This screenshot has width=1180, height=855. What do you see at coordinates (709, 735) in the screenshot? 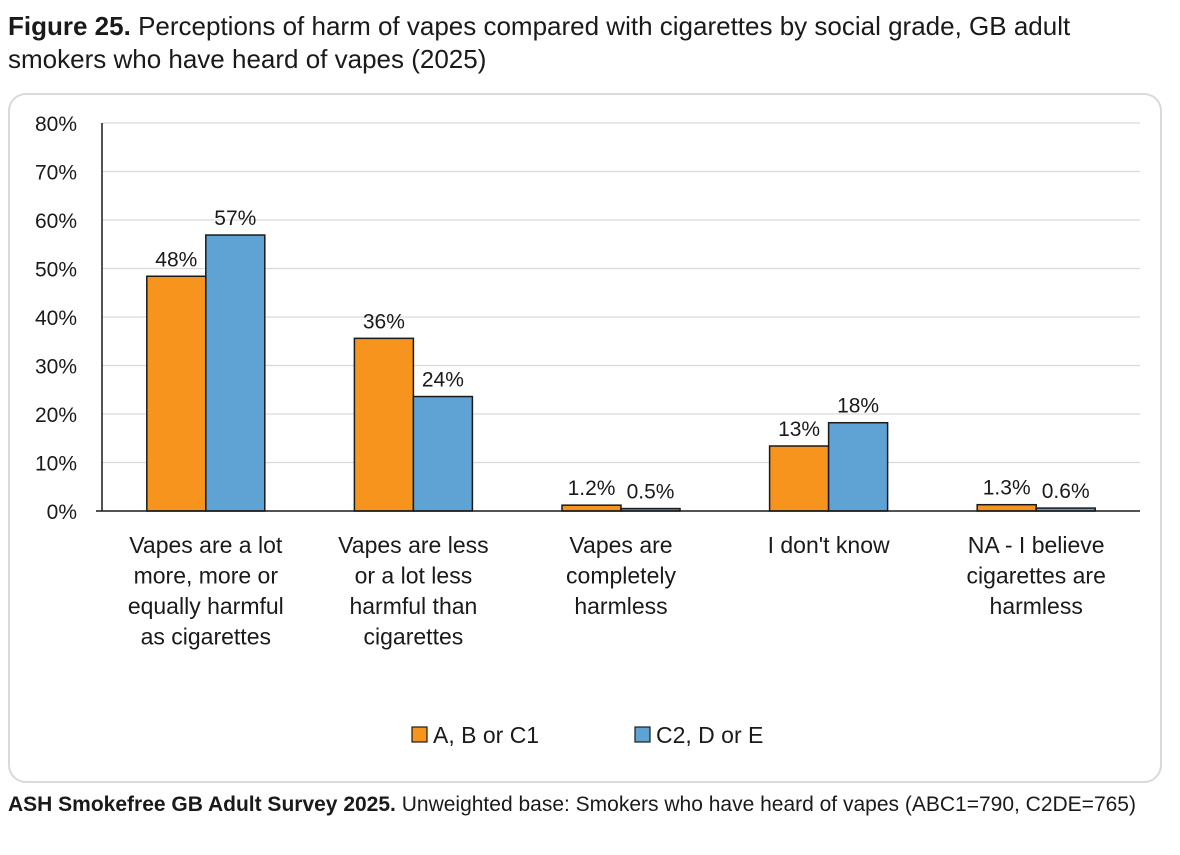
I see `legend-label: C2, D or E` at bounding box center [709, 735].